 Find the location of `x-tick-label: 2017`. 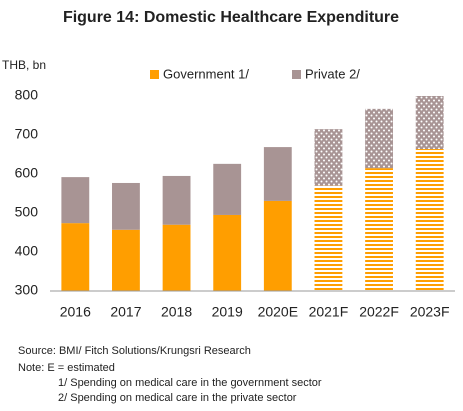

x-tick-label: 2017 is located at coordinates (125, 312).